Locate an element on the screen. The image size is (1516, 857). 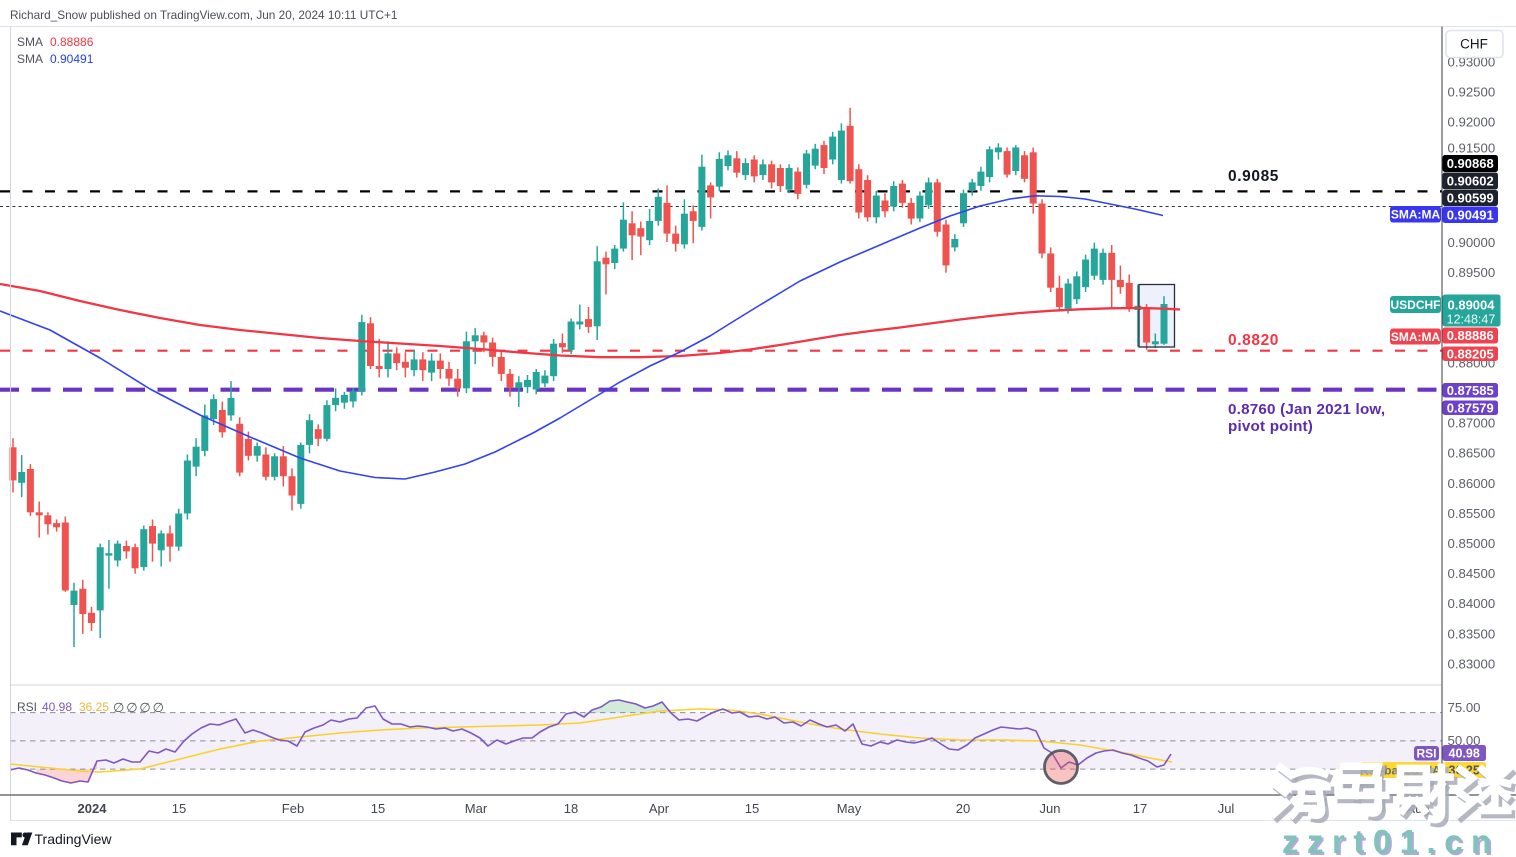
svg-text: 0.86500 is located at coordinates (1472, 453).